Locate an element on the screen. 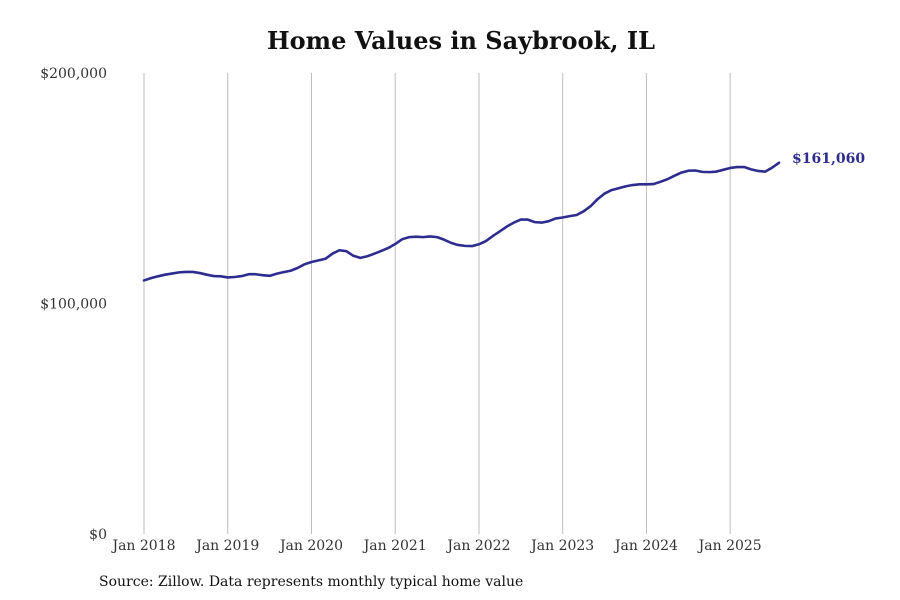 The image size is (900, 600). data-labels: $161,060 is located at coordinates (828, 159).